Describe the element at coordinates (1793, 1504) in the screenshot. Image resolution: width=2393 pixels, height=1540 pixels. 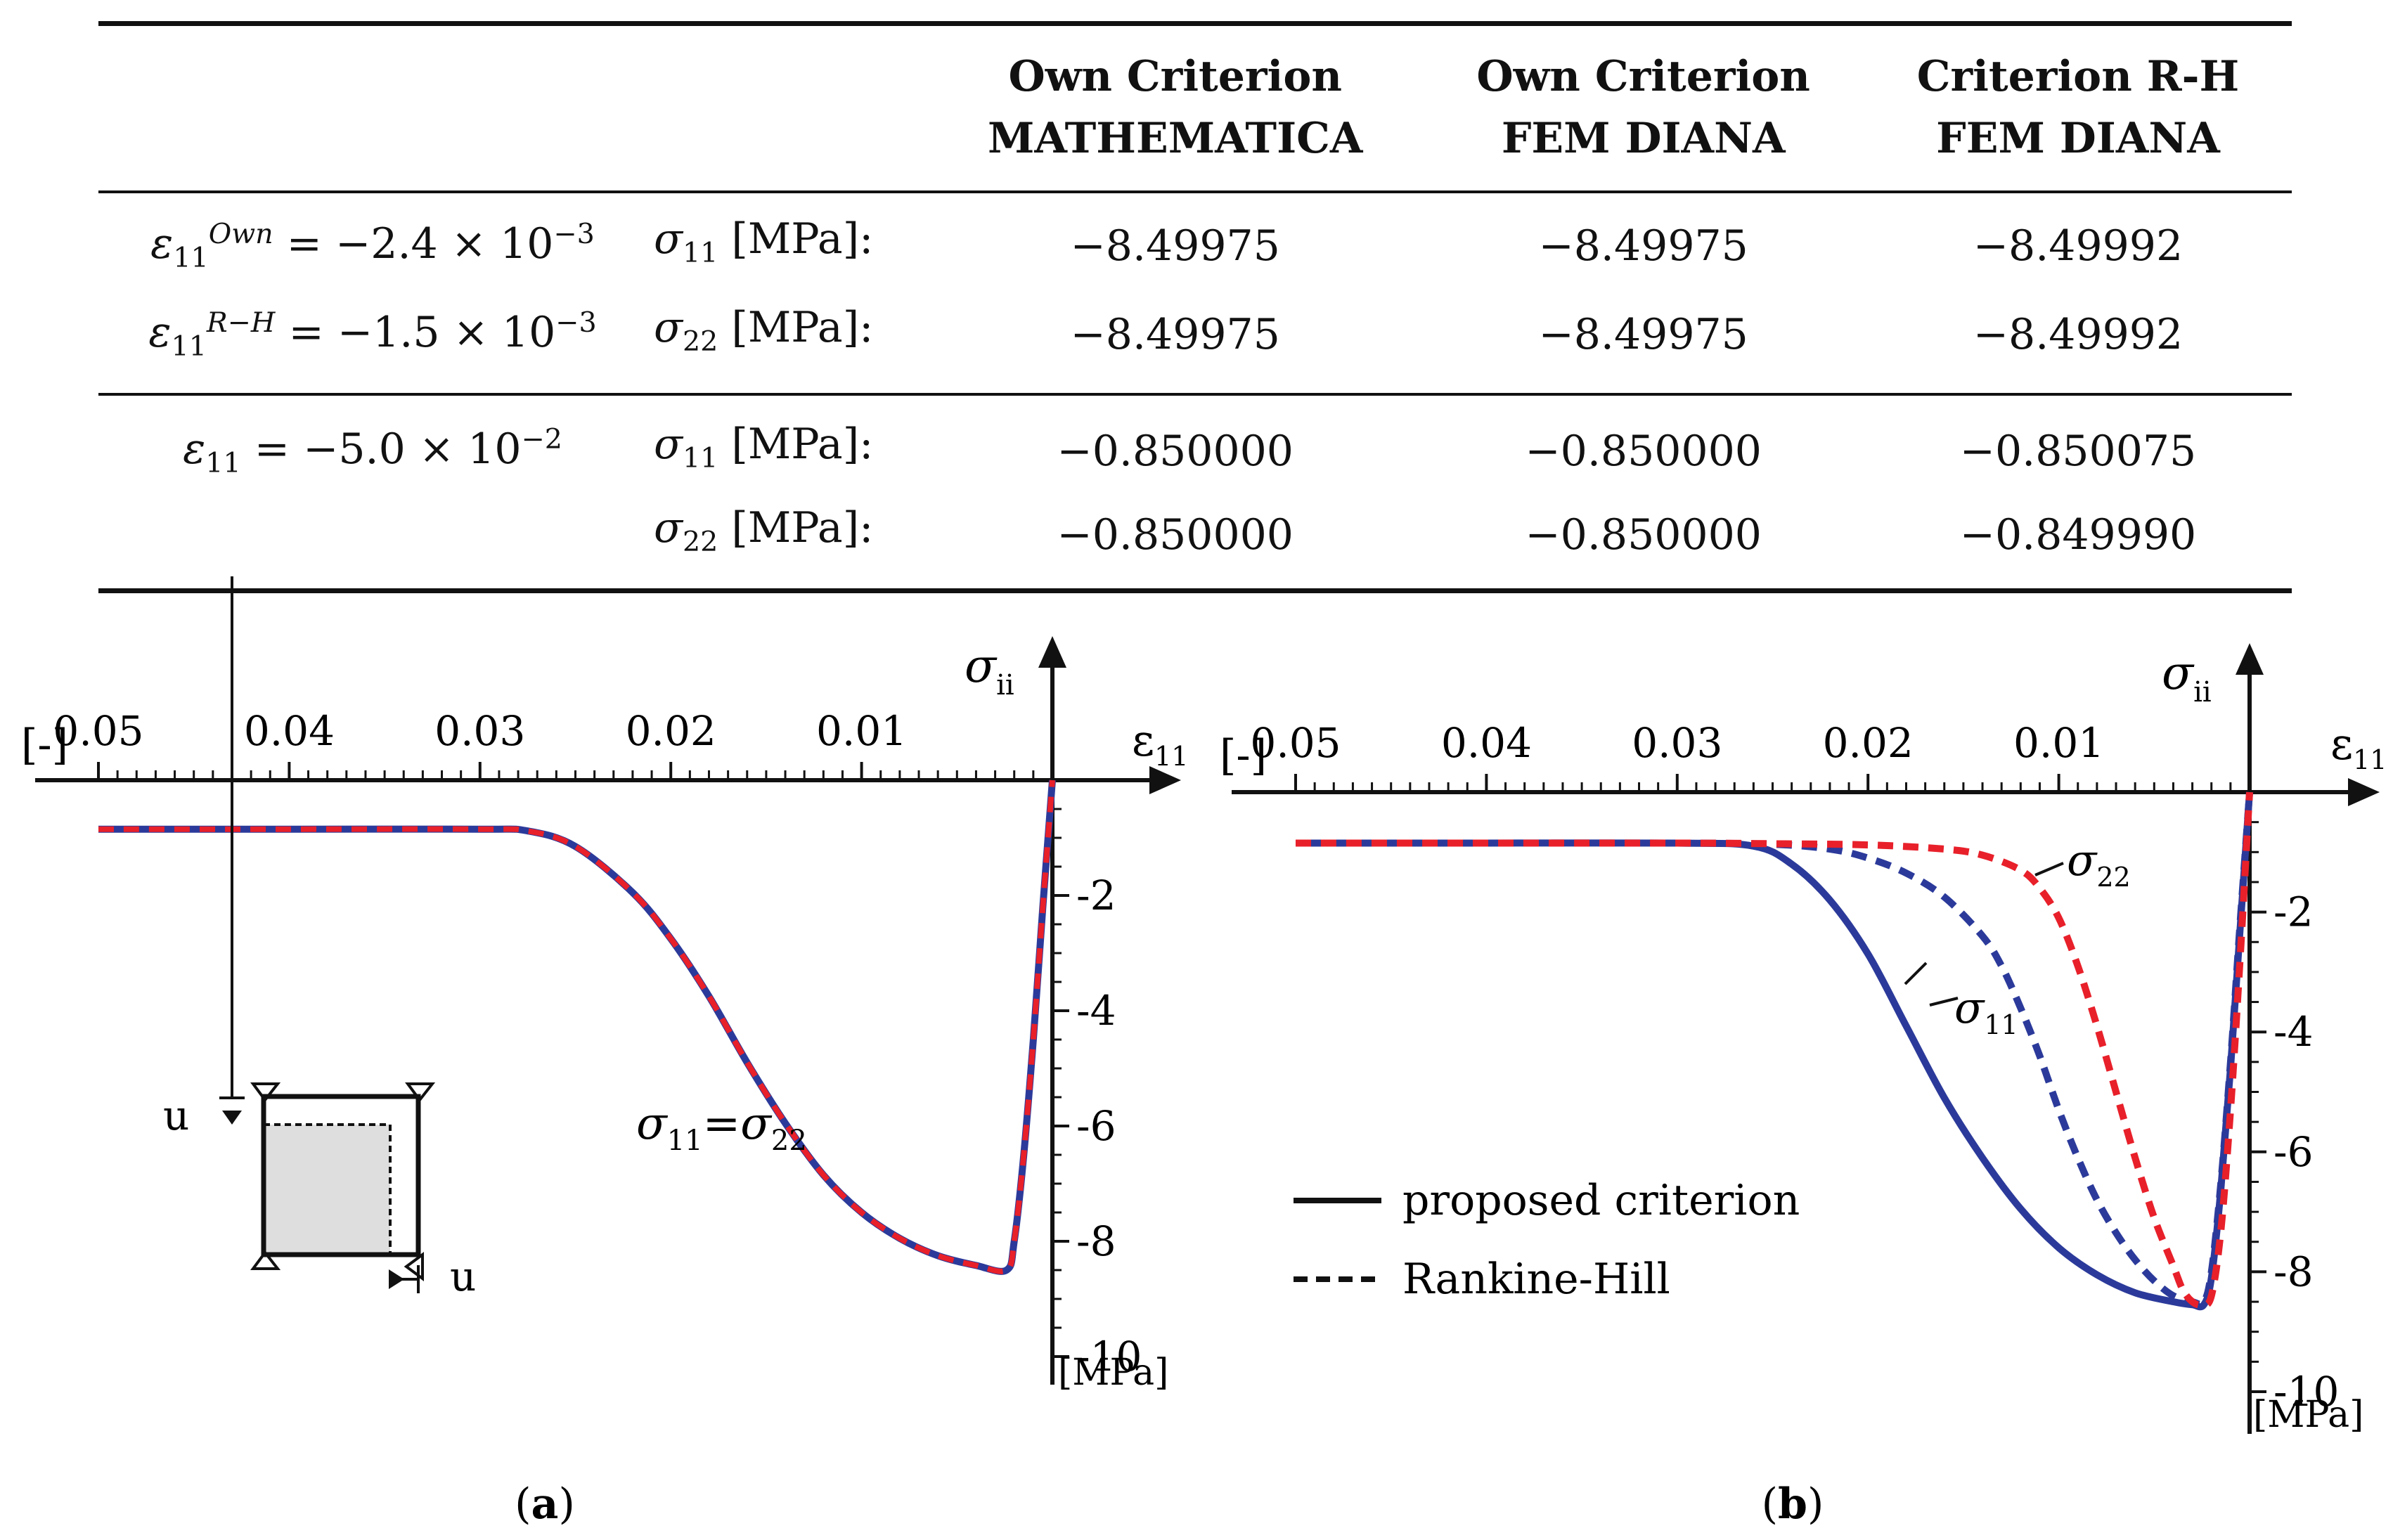
I see `panel-b-label: (b)` at that location.